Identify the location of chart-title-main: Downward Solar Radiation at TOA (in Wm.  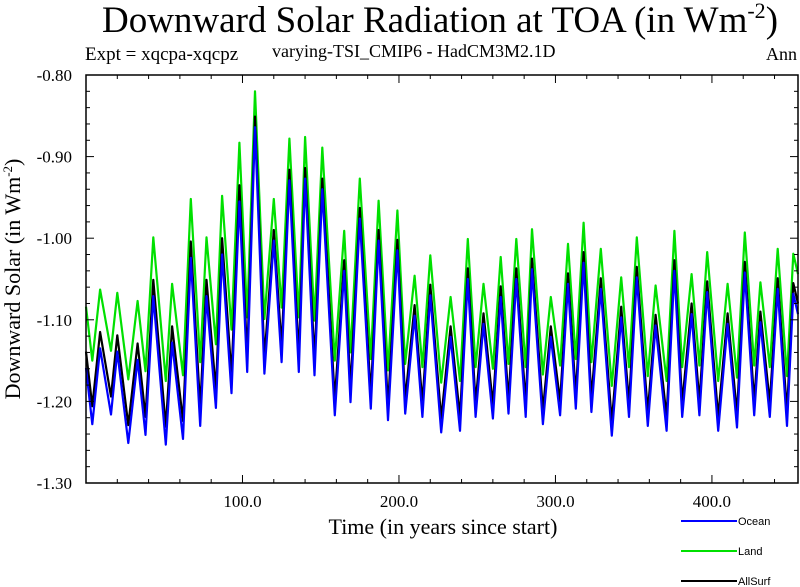
(425, 20).